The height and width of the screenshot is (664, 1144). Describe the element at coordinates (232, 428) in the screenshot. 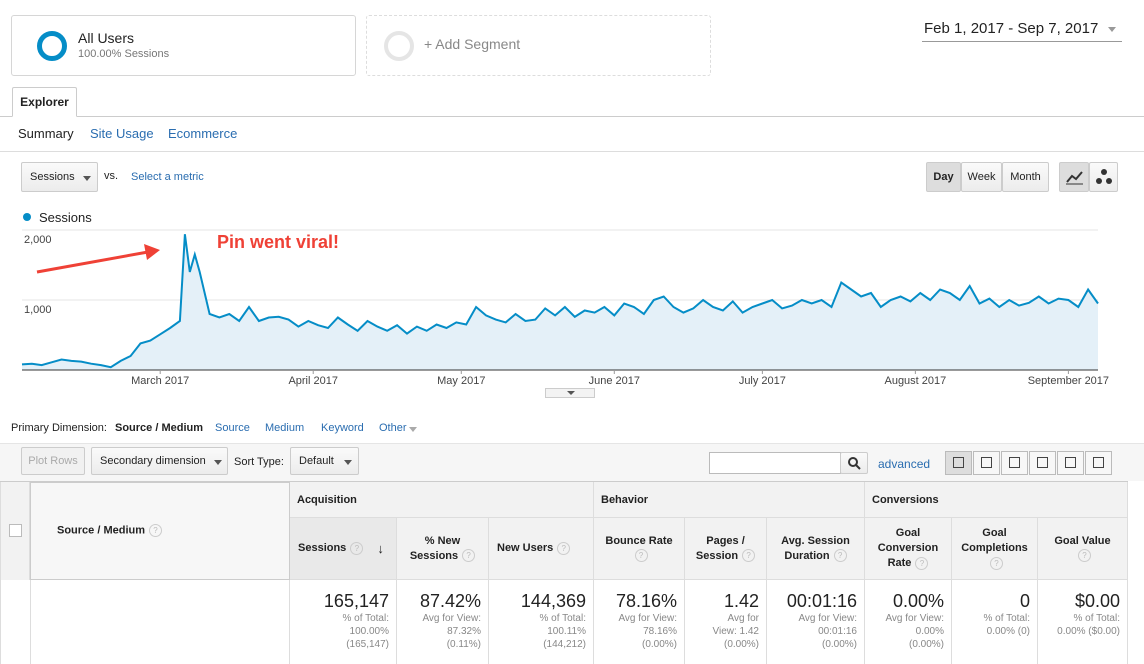

I see `dimension-option: Source` at that location.